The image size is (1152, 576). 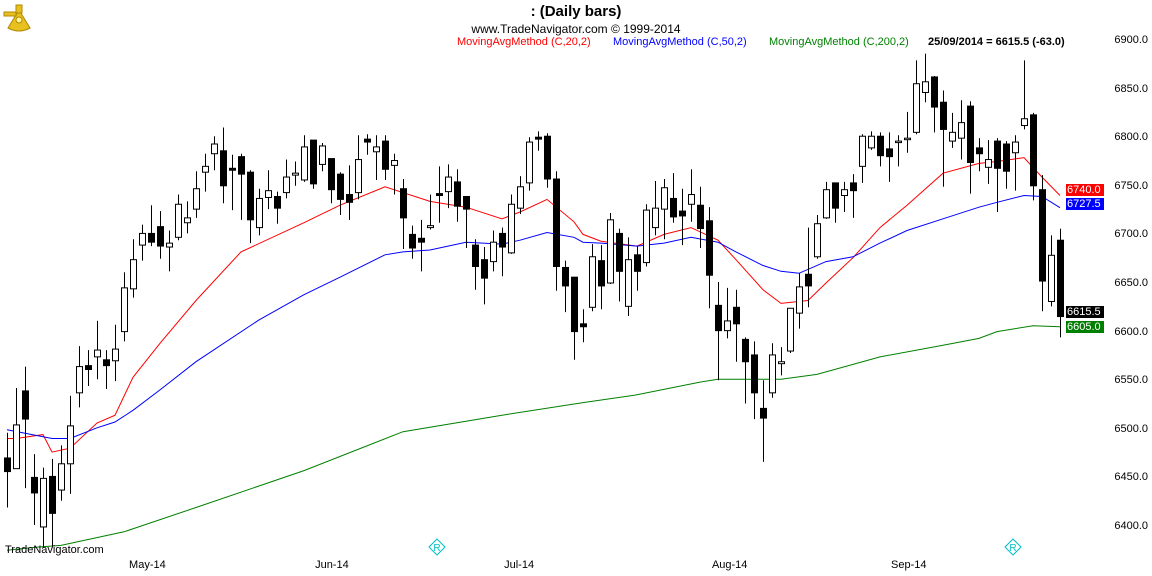 I want to click on x-tick-label: May-14, so click(x=147, y=565).